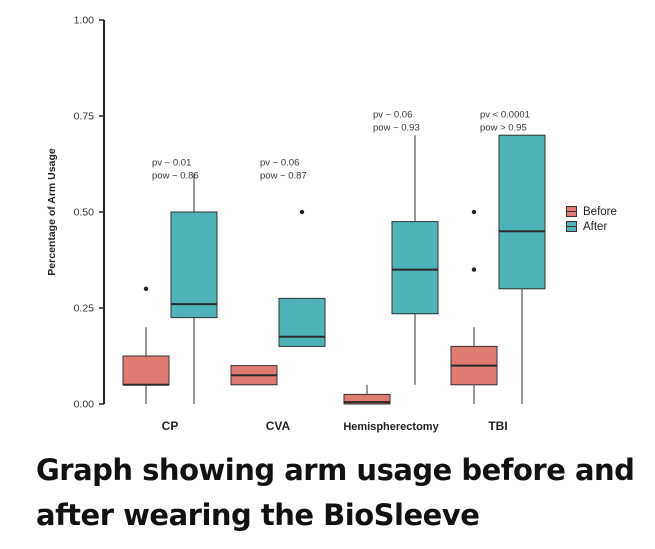  Describe the element at coordinates (505, 115) in the screenshot. I see `stat-annotation: pv < 0.0001` at that location.